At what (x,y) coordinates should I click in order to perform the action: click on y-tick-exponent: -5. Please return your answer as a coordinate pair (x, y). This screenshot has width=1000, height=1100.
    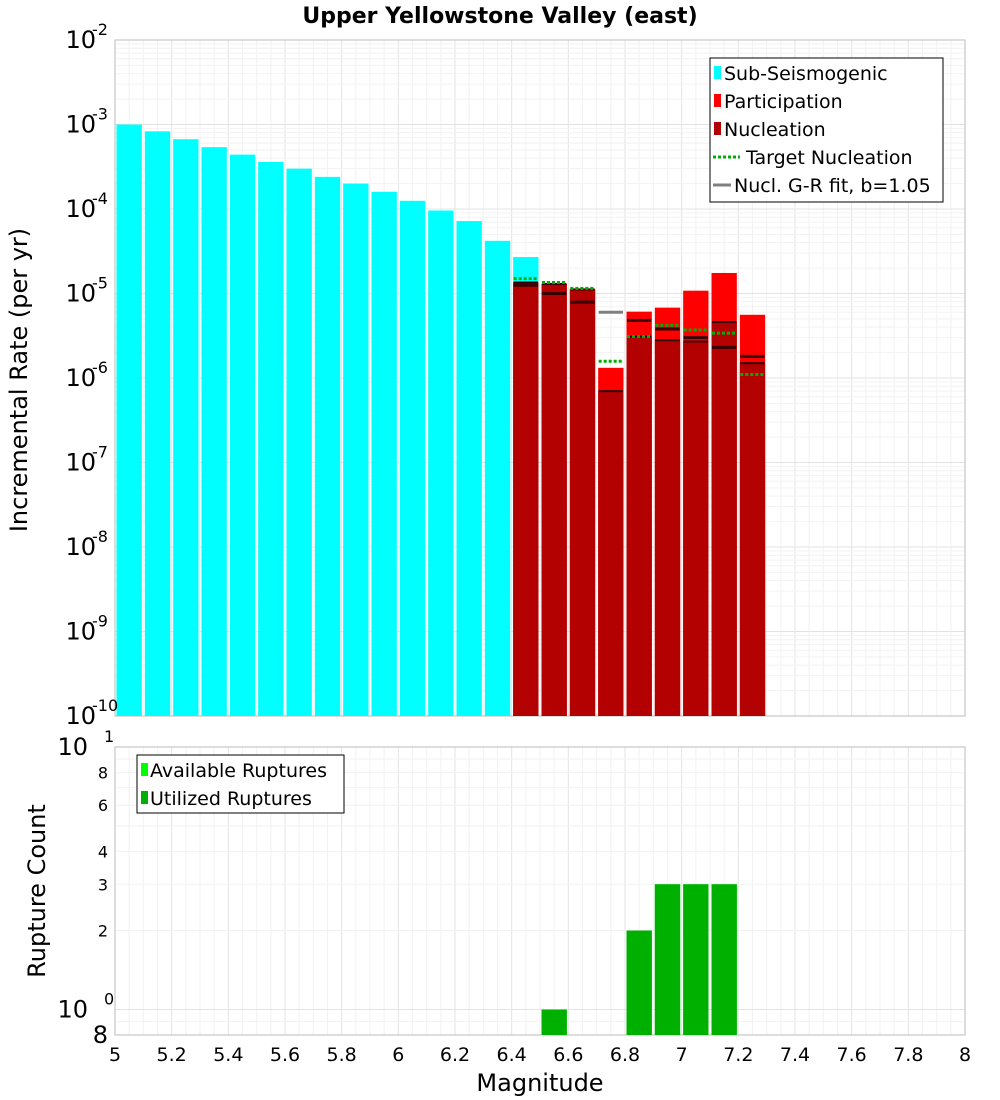
    Looking at the image, I should click on (100, 283).